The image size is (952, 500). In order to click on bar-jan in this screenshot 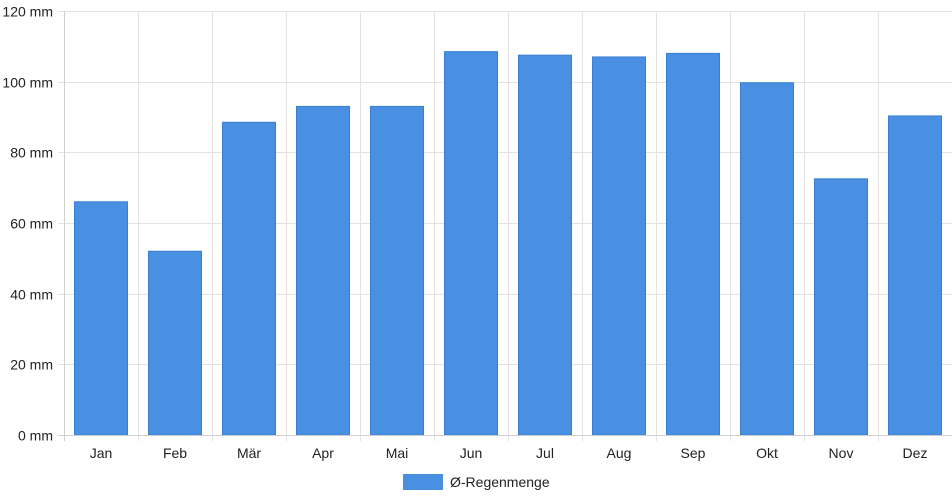, I will do `click(101, 318)`.